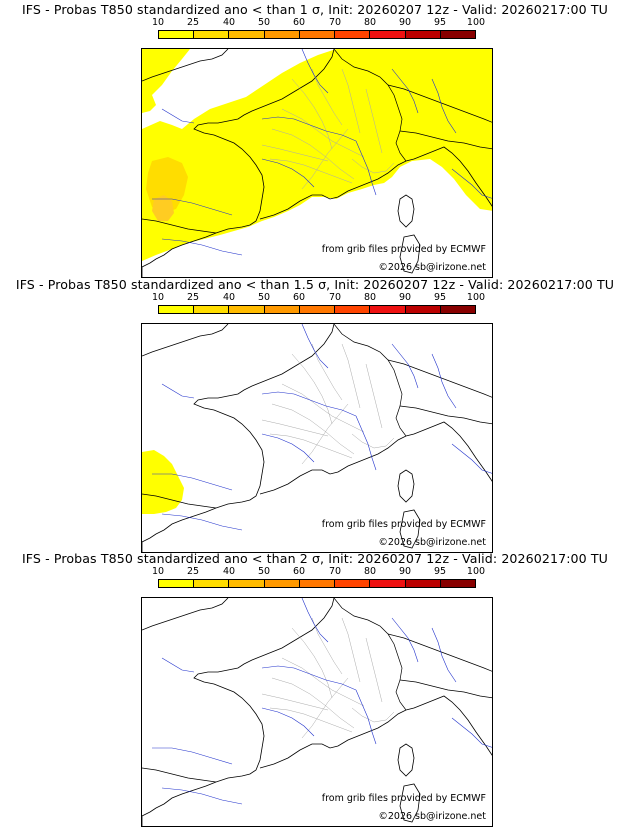 The height and width of the screenshot is (828, 630). I want to click on colorbar-tick: 50, so click(264, 22).